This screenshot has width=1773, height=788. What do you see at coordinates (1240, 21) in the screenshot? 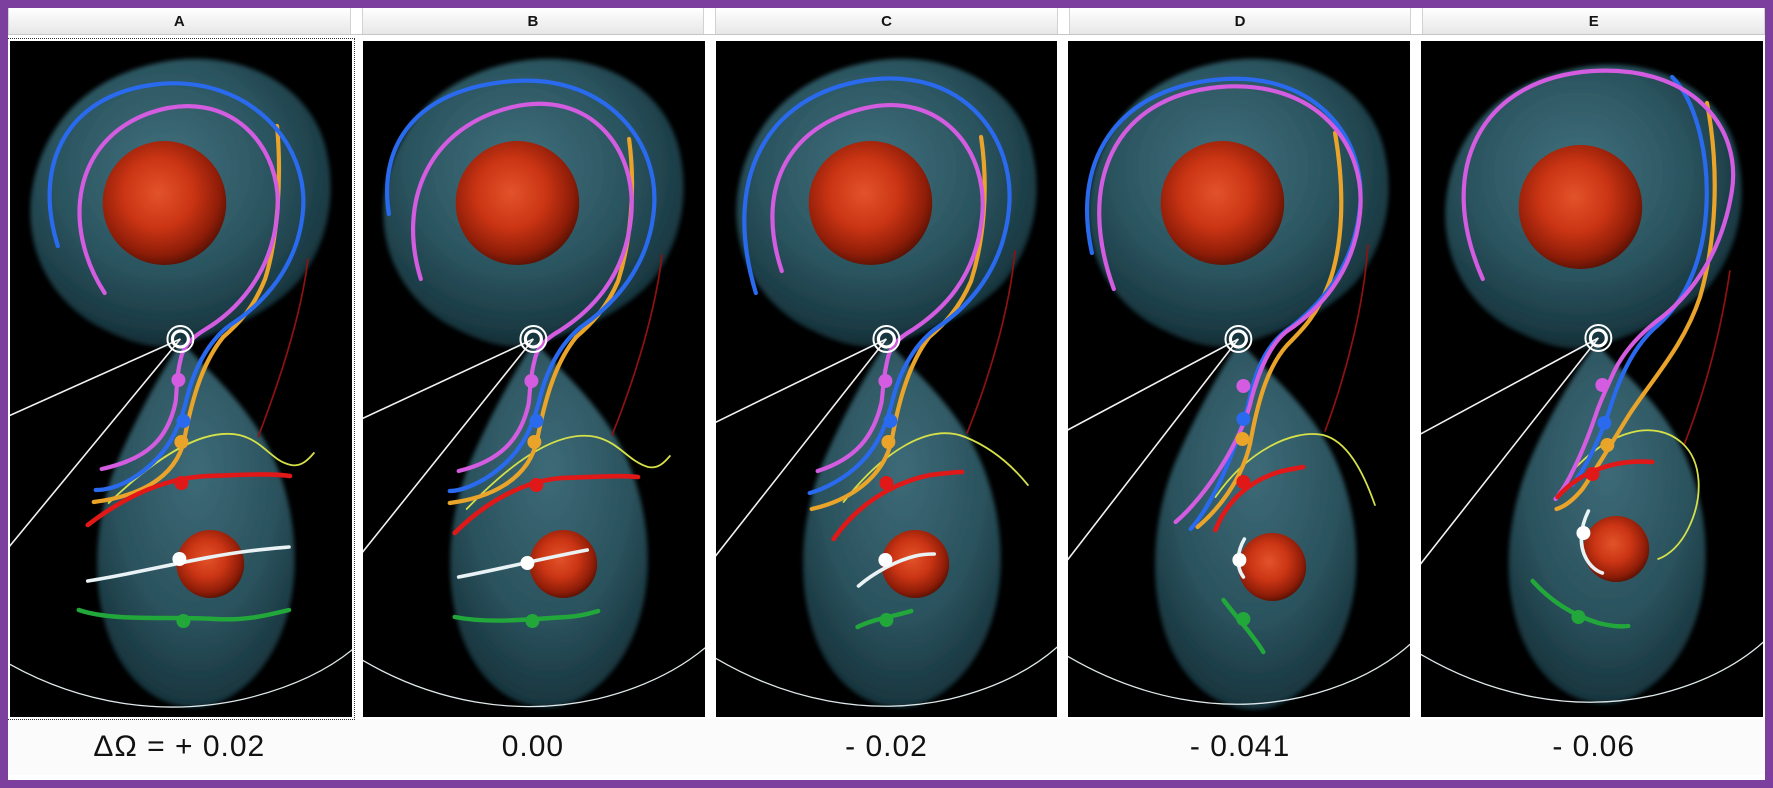
I see `header-cell-d: D` at bounding box center [1240, 21].